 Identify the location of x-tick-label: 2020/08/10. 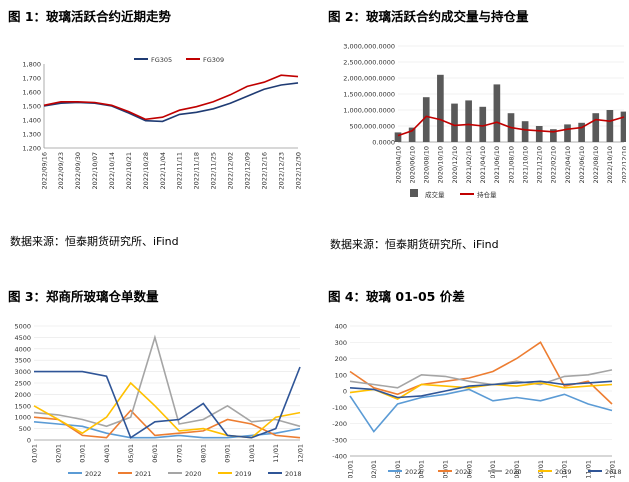
(427, 164).